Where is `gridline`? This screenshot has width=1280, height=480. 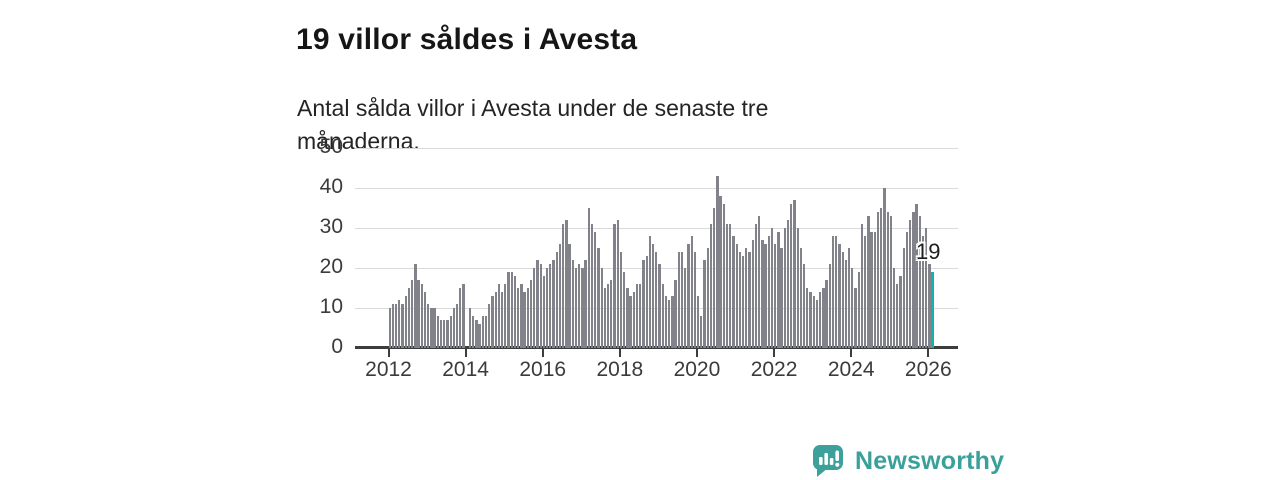 gridline is located at coordinates (656, 228).